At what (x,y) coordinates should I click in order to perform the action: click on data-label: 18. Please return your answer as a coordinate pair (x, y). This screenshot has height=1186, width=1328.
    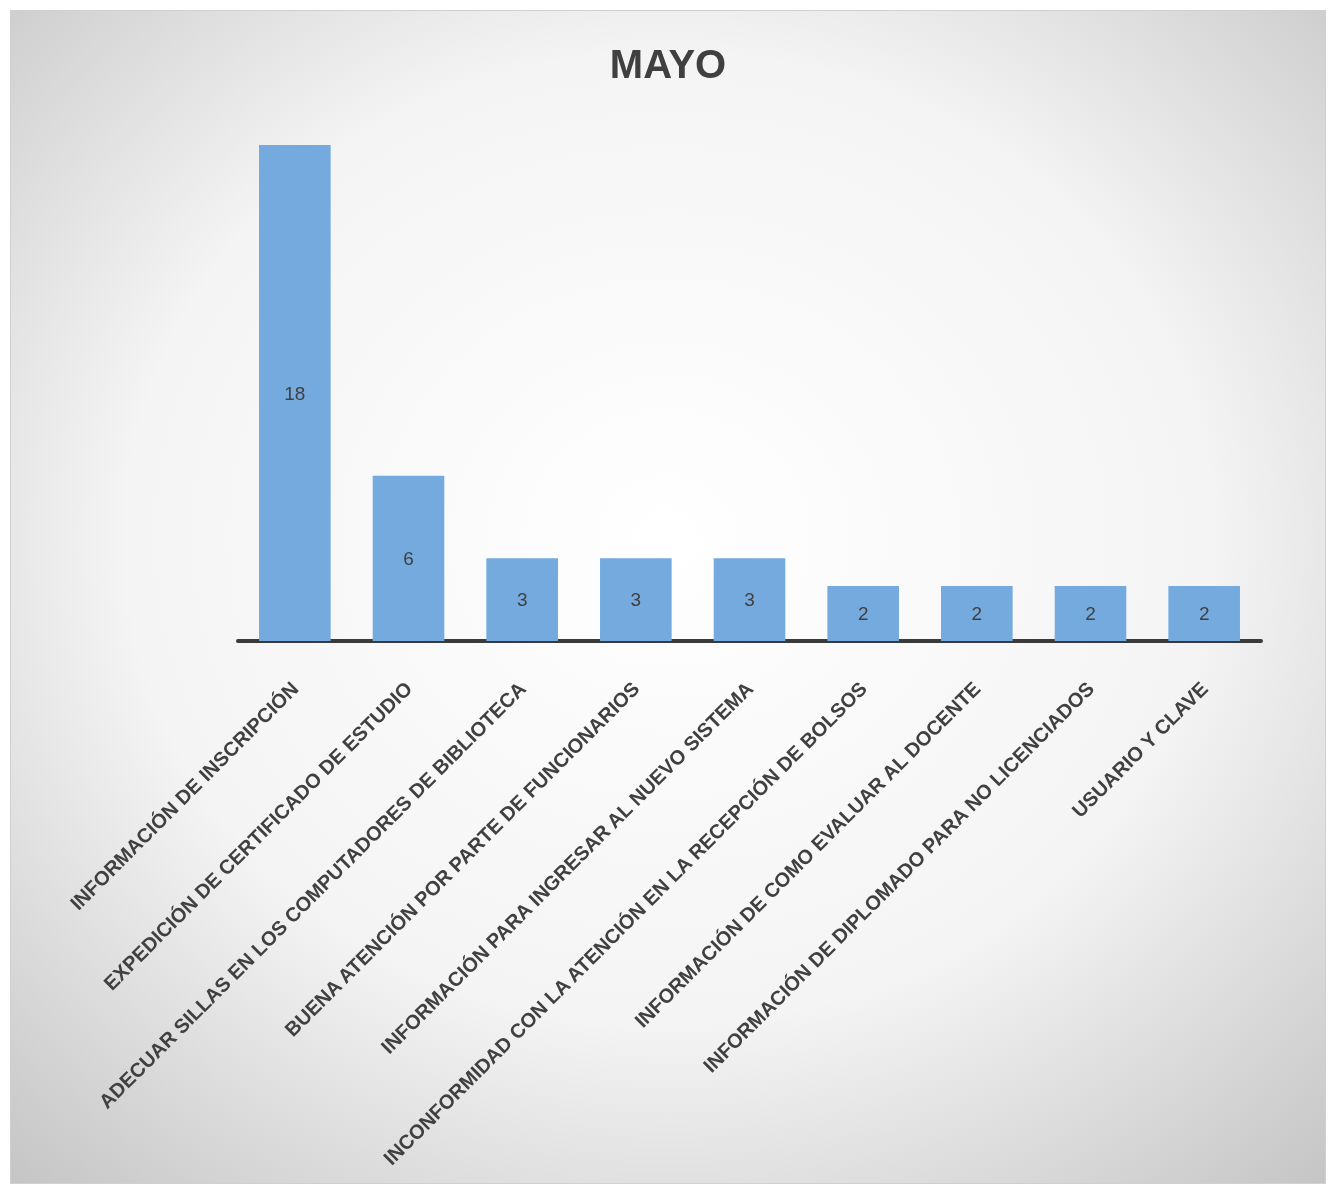
    Looking at the image, I should click on (295, 393).